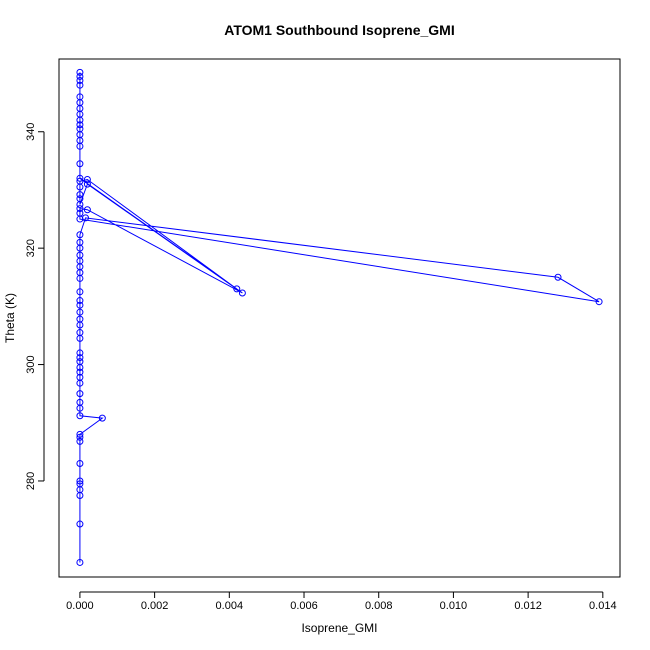  Describe the element at coordinates (80, 606) in the screenshot. I see `x-tick-label: 0.000` at that location.